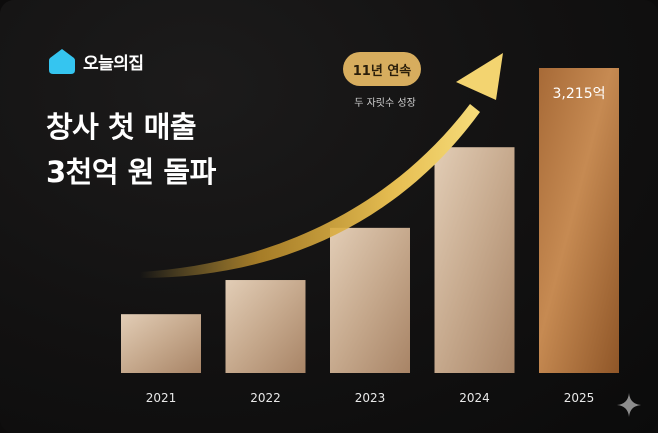 This screenshot has width=658, height=433. What do you see at coordinates (265, 398) in the screenshot?
I see `x-tick-label: 2022` at bounding box center [265, 398].